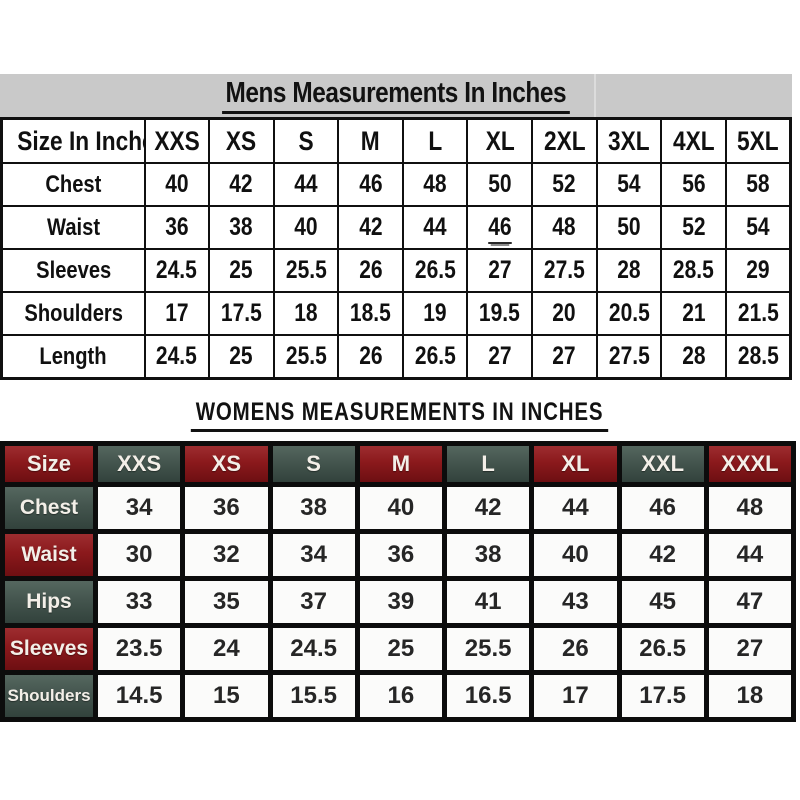 This screenshot has width=800, height=800. Describe the element at coordinates (435, 270) in the screenshot. I see `data-cell: 26.5` at that location.